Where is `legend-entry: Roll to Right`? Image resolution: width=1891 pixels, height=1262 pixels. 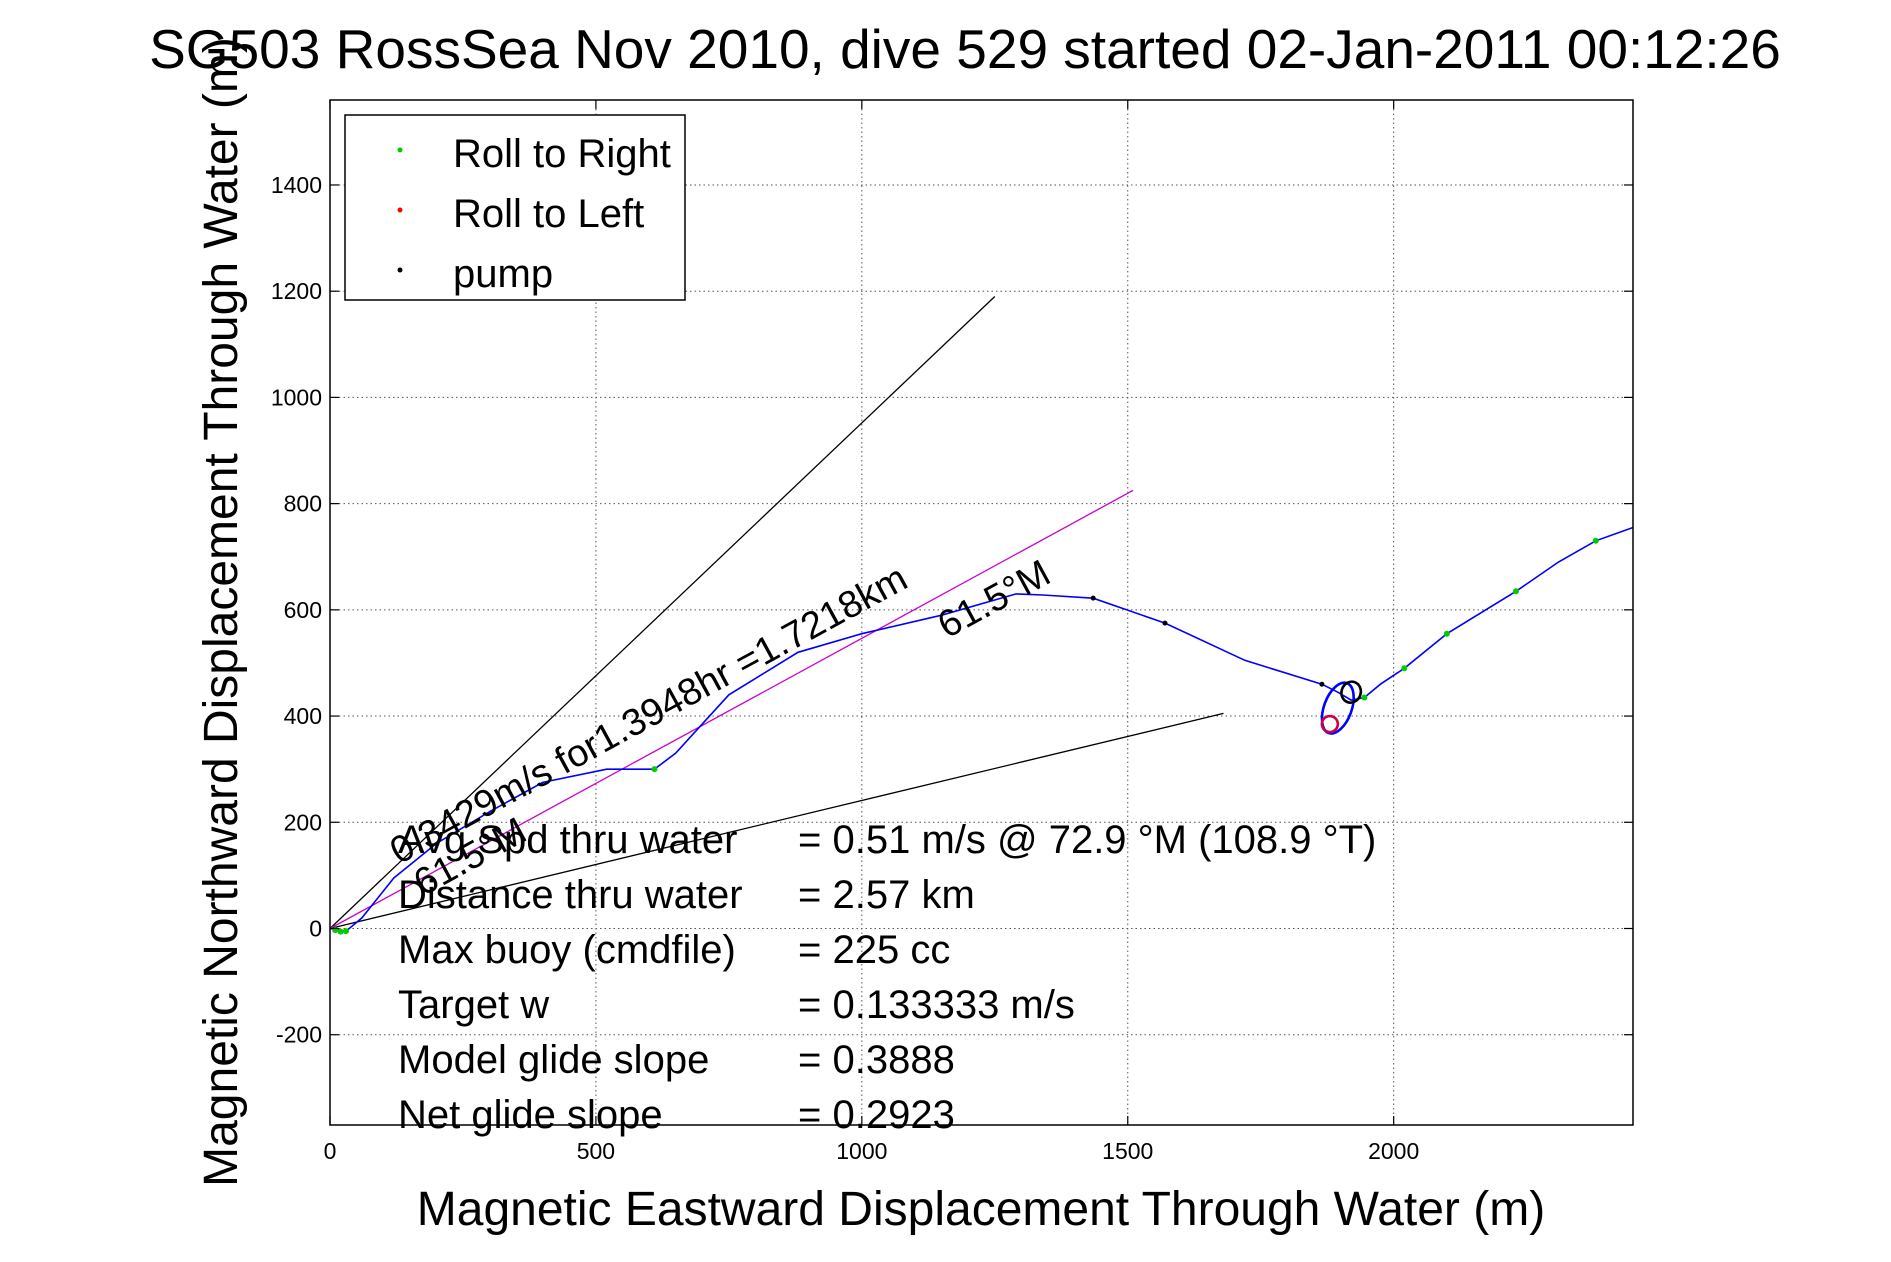
legend-entry: Roll to Right is located at coordinates (562, 154).